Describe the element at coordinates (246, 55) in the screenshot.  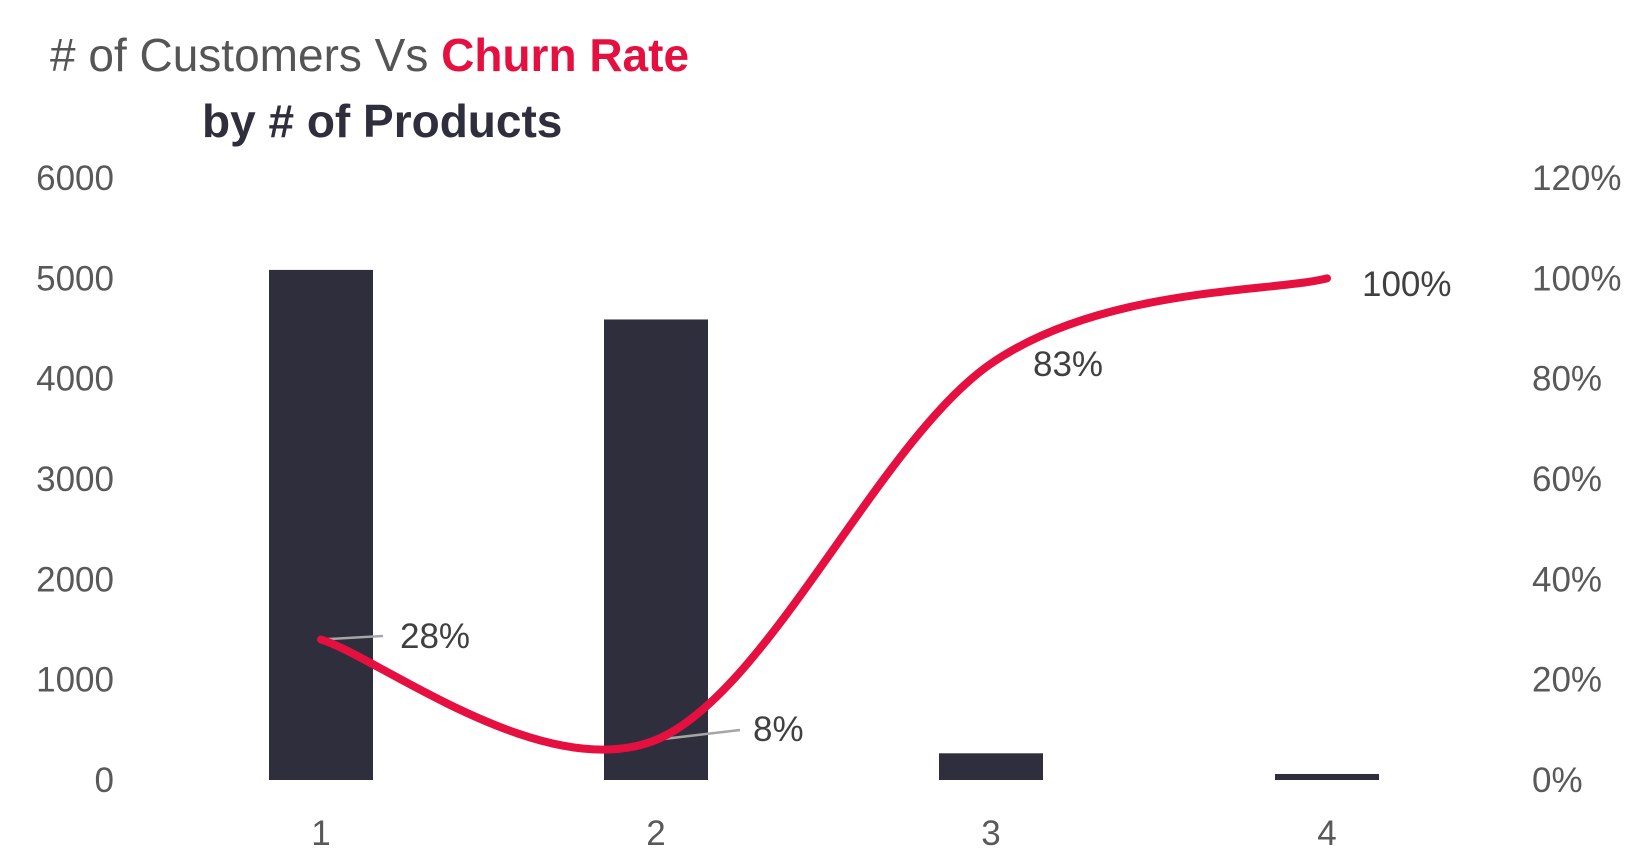
I see `title-part-customers: # of Customers Vs` at that location.